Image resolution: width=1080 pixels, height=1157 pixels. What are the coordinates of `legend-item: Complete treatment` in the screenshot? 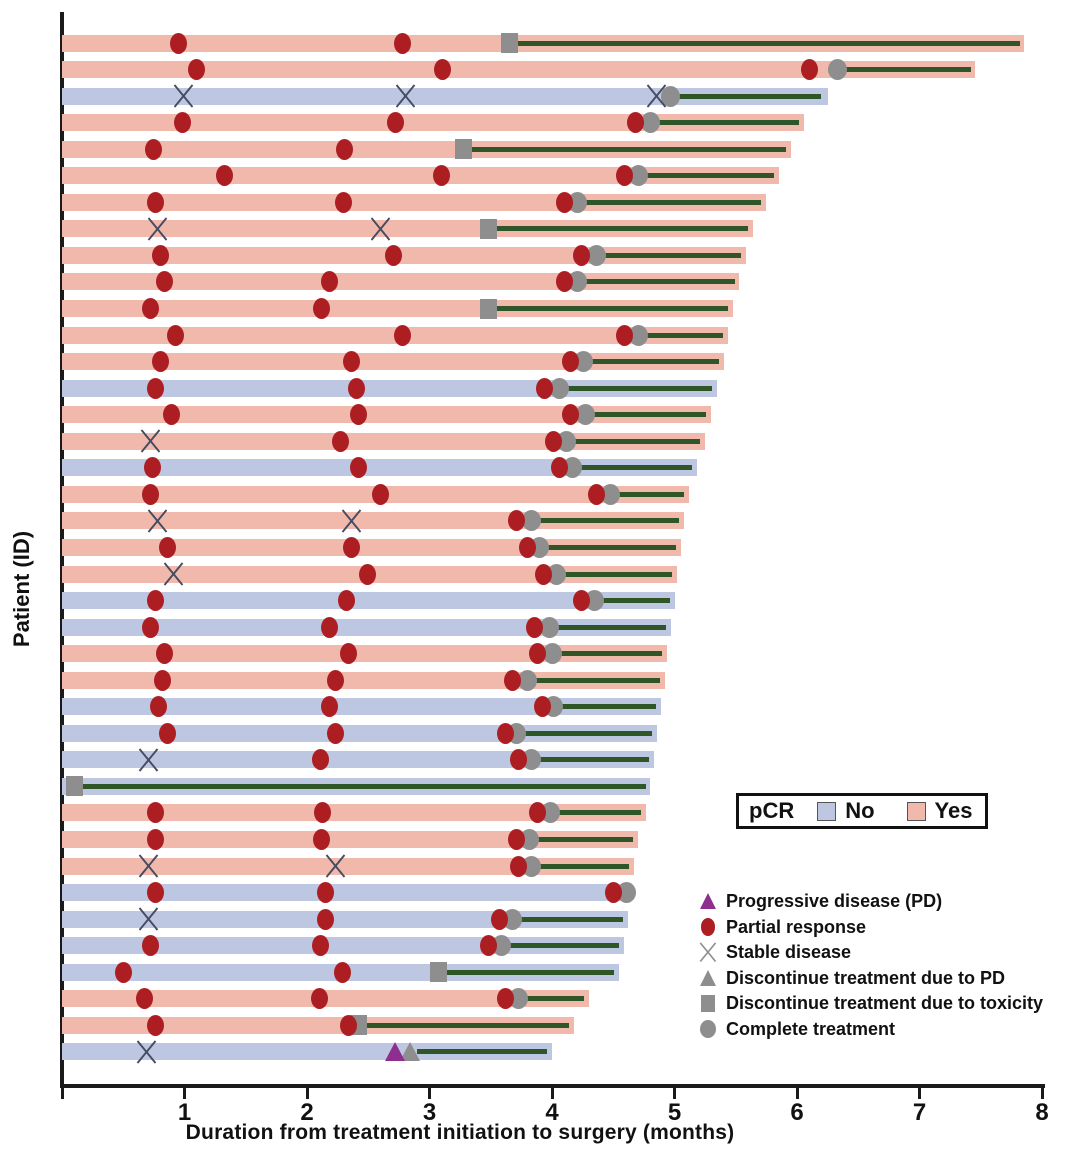 It's located at (870, 1029).